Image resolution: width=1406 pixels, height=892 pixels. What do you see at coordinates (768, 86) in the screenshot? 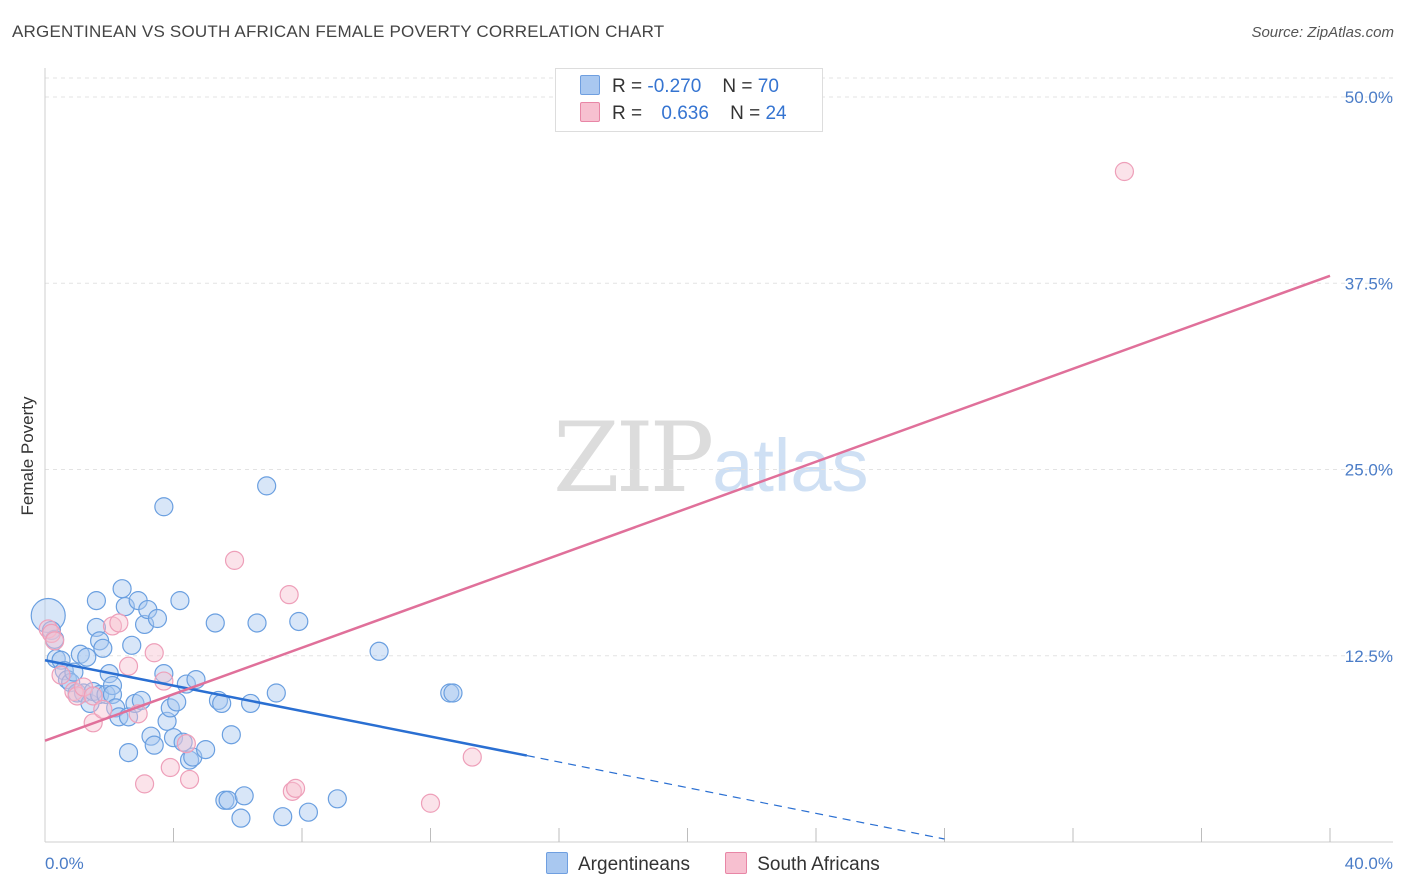
I see `n-value: 70` at bounding box center [768, 86].